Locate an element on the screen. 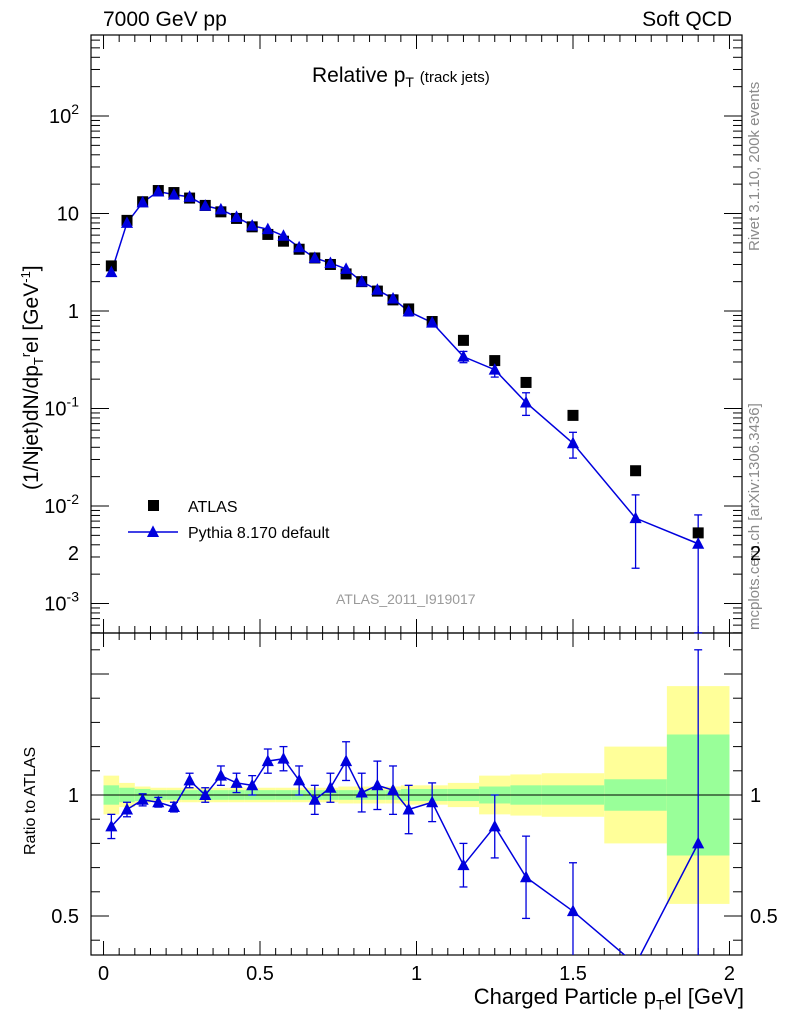 This screenshot has height=1024, width=786. x-tick-label: 0 is located at coordinates (103, 974).